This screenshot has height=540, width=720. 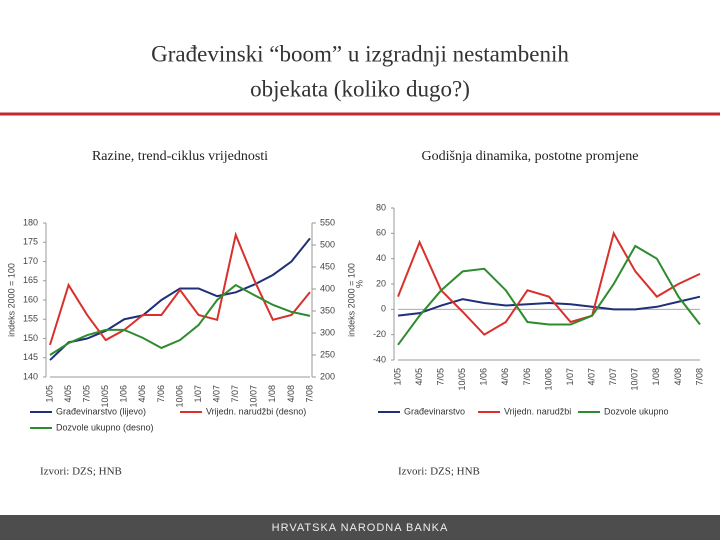 What do you see at coordinates (30, 357) in the screenshot?
I see `y-tick-label: 145` at bounding box center [30, 357].